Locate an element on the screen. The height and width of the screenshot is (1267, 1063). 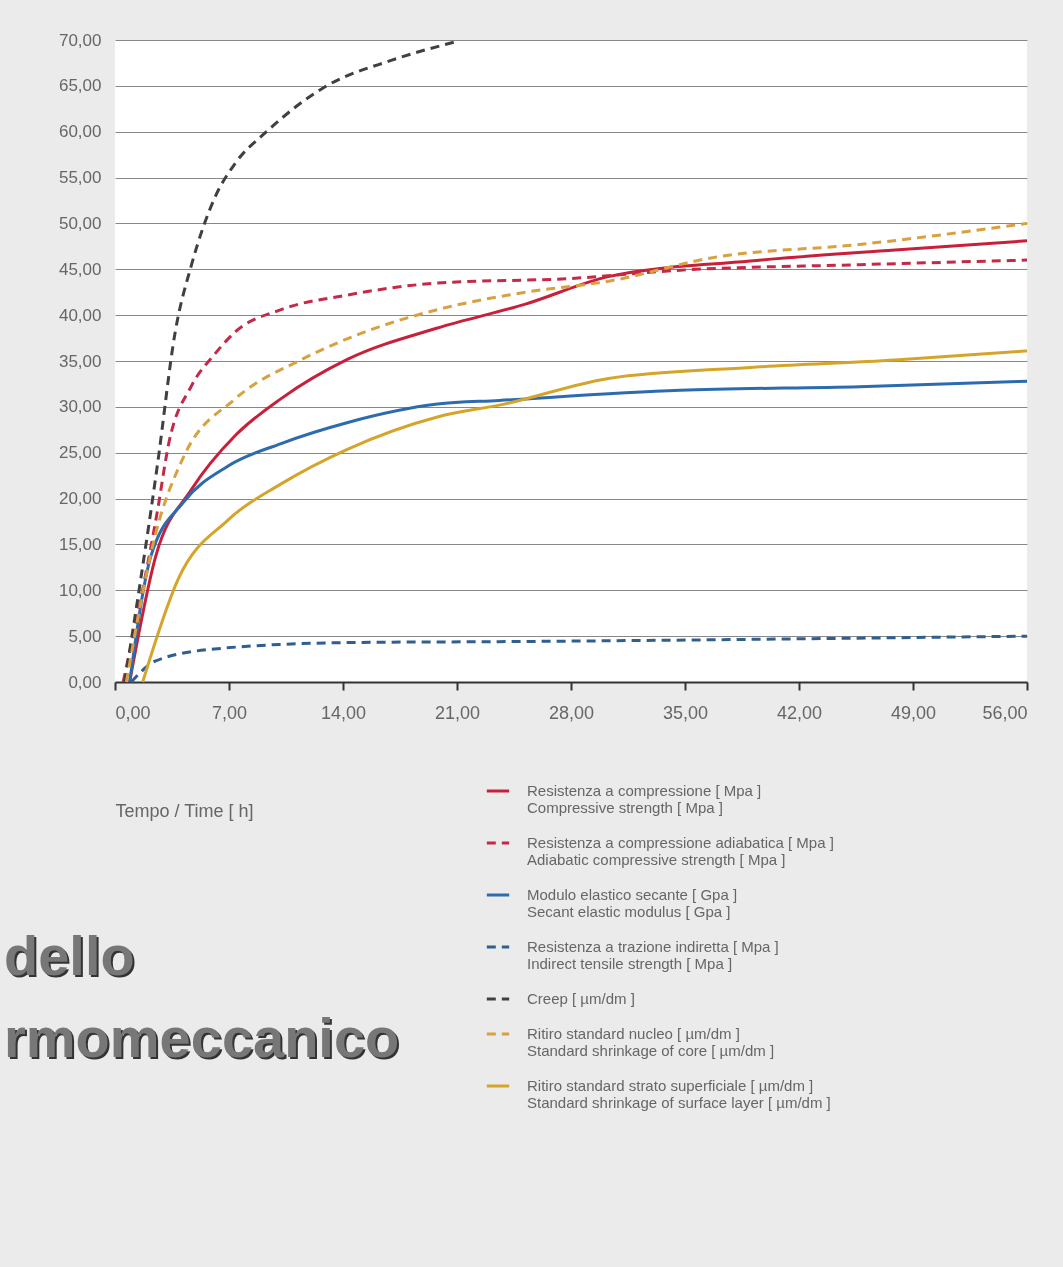
x-tick-label: 56,00 is located at coordinates (1005, 712).